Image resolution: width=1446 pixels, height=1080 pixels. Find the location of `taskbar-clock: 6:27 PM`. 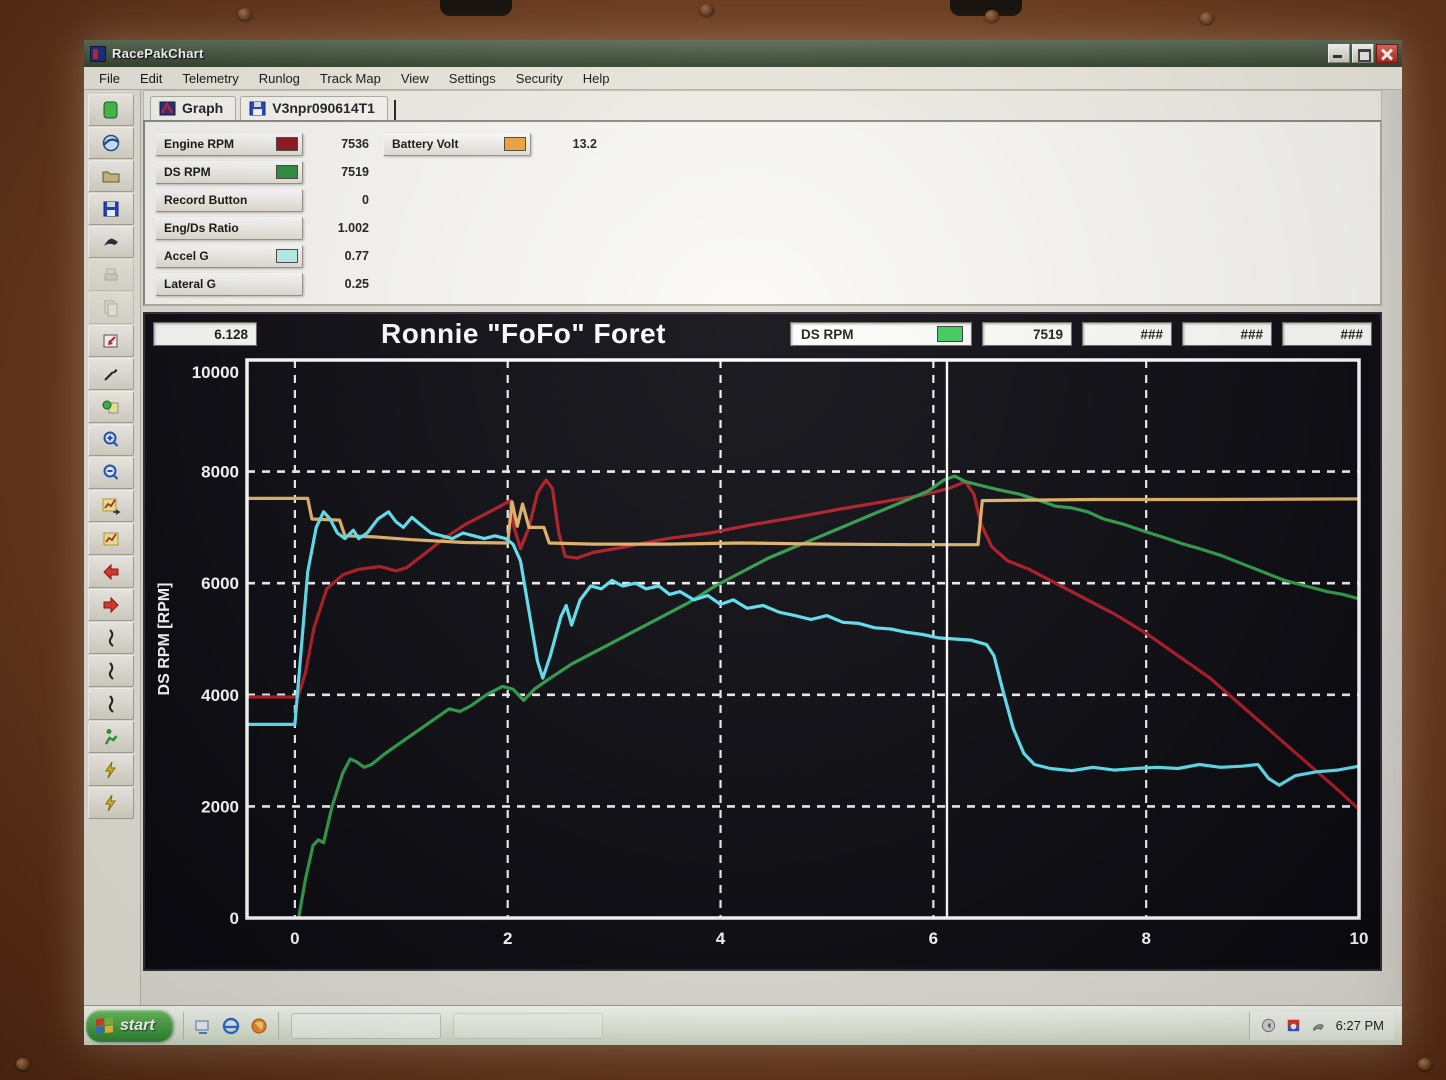

taskbar-clock: 6:27 PM is located at coordinates (1359, 1025).